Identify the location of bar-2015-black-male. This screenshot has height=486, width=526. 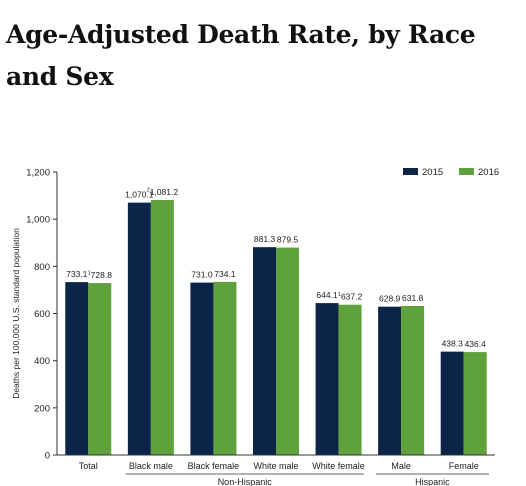
(139, 328).